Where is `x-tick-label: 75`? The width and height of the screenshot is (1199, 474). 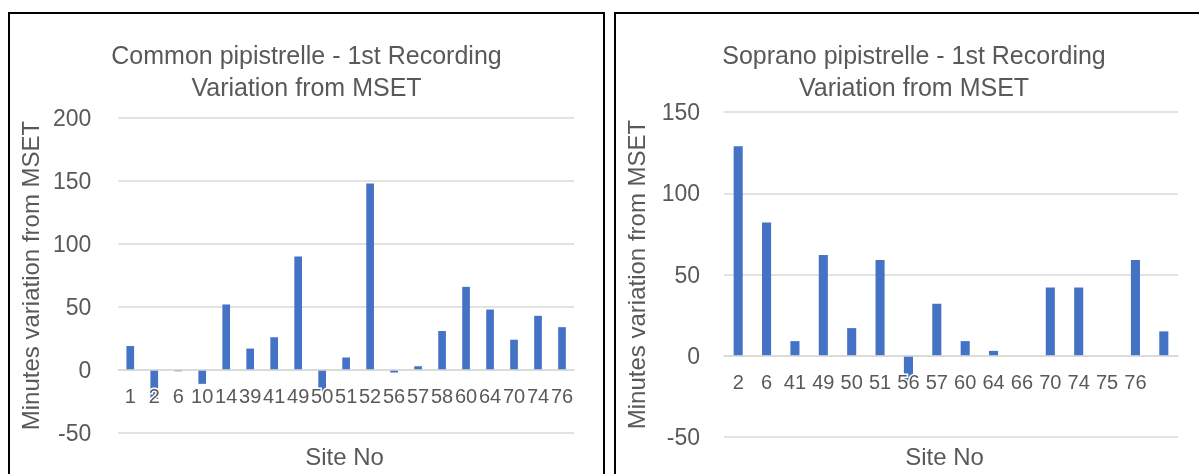 x-tick-label: 75 is located at coordinates (1107, 381).